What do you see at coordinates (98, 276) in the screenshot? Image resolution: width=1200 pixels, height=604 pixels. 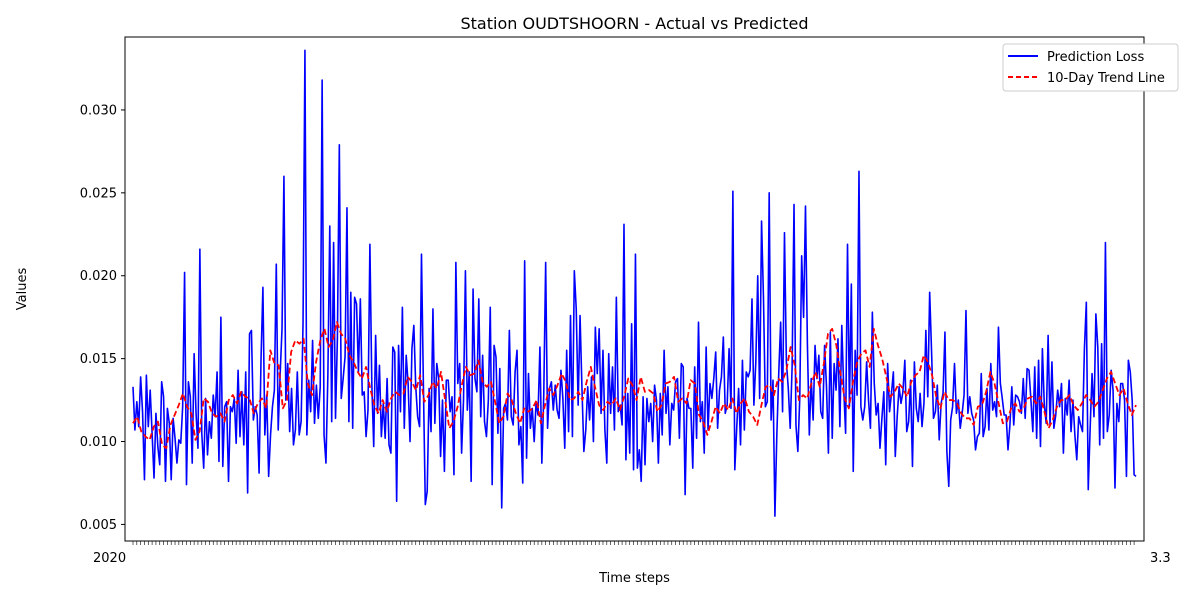 I see `y-tick-label: 0.020` at bounding box center [98, 276].